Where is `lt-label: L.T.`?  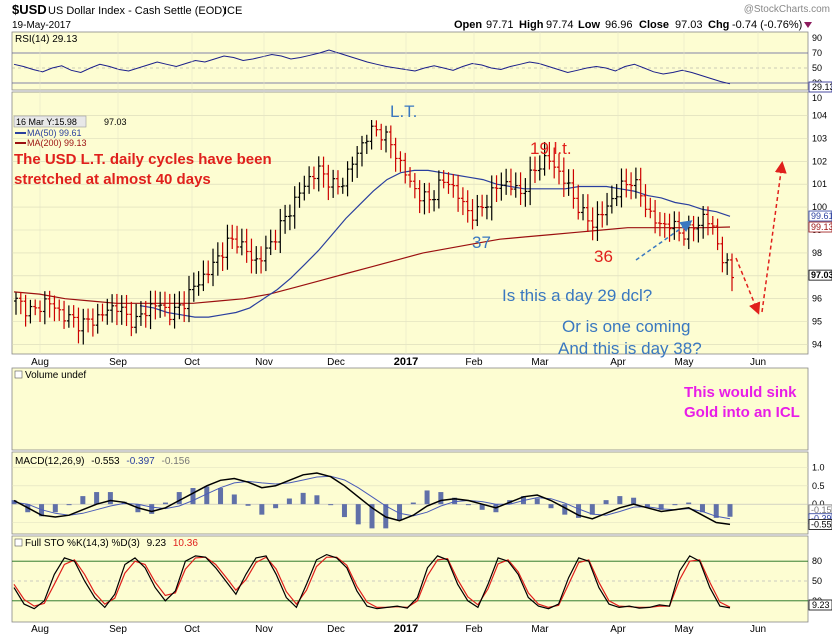
lt-label: L.T. is located at coordinates (403, 111).